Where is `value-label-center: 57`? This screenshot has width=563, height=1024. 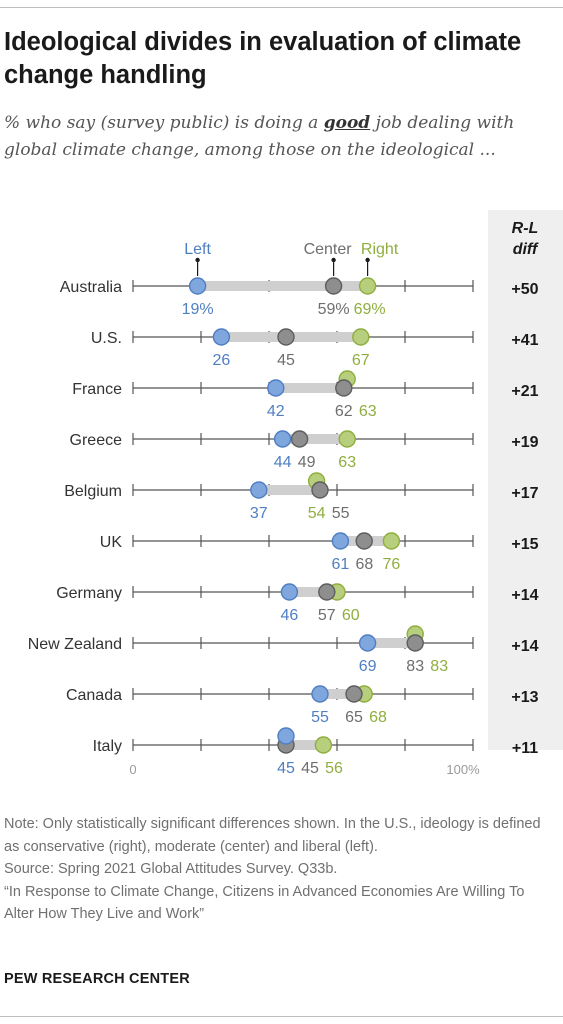
value-label-center: 57 is located at coordinates (327, 615).